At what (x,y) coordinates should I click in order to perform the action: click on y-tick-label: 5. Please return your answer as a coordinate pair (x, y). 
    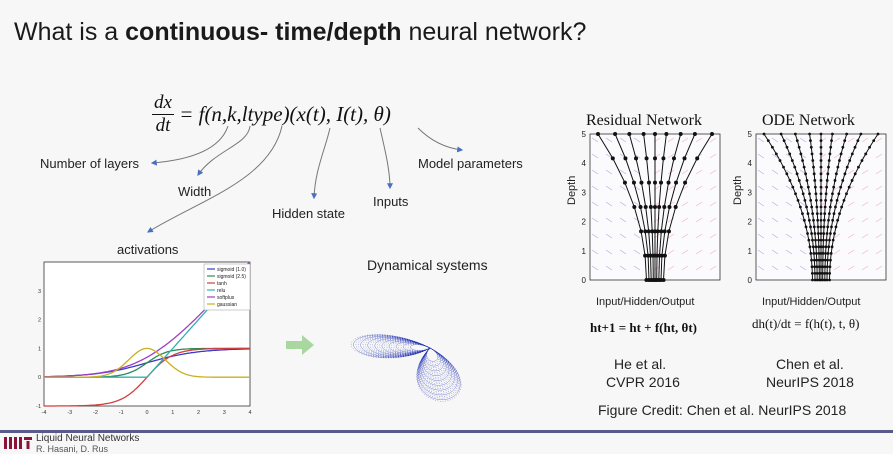
    Looking at the image, I should click on (750, 134).